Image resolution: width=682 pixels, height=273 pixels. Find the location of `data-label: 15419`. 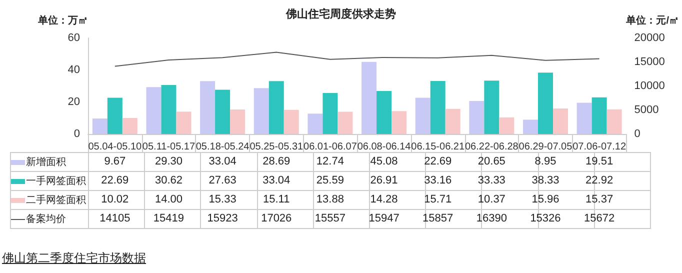

data-label: 15419 is located at coordinates (168, 218).